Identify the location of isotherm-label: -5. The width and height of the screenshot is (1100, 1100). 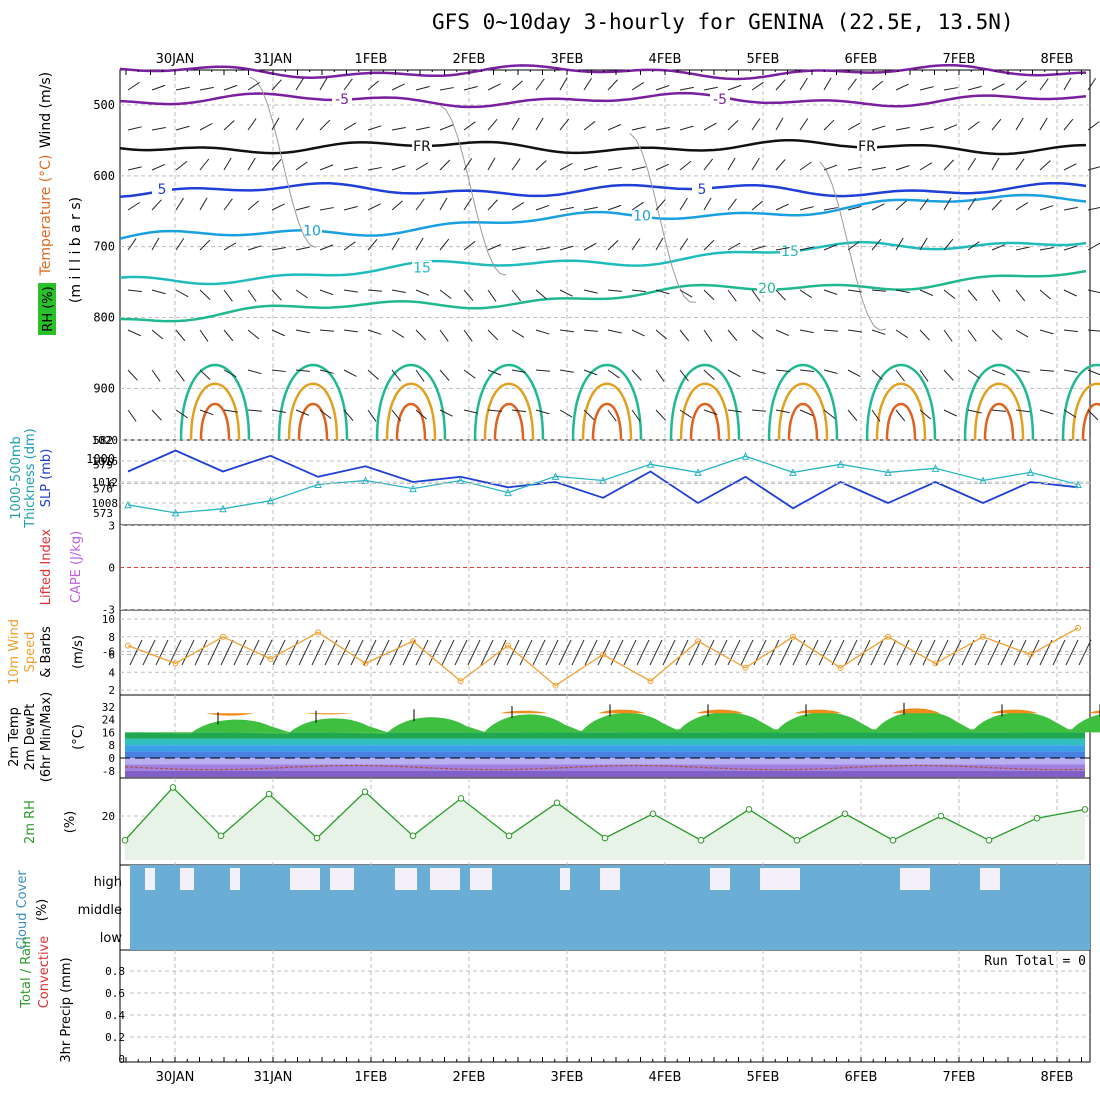
(342, 100).